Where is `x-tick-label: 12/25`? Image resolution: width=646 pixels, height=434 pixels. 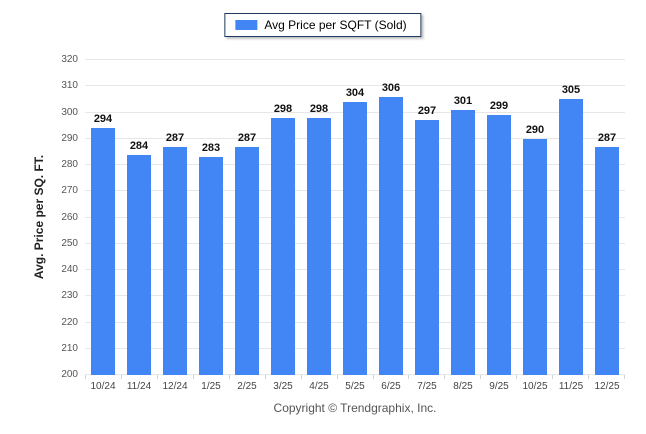
x-tick-label: 12/25 is located at coordinates (607, 386).